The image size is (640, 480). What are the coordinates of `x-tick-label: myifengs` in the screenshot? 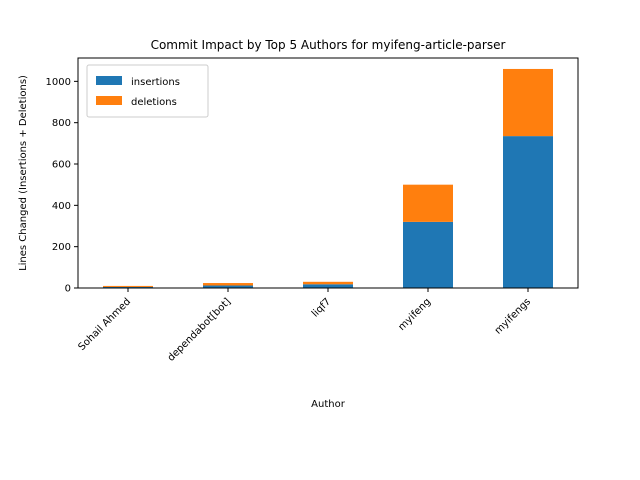 It's located at (513, 316).